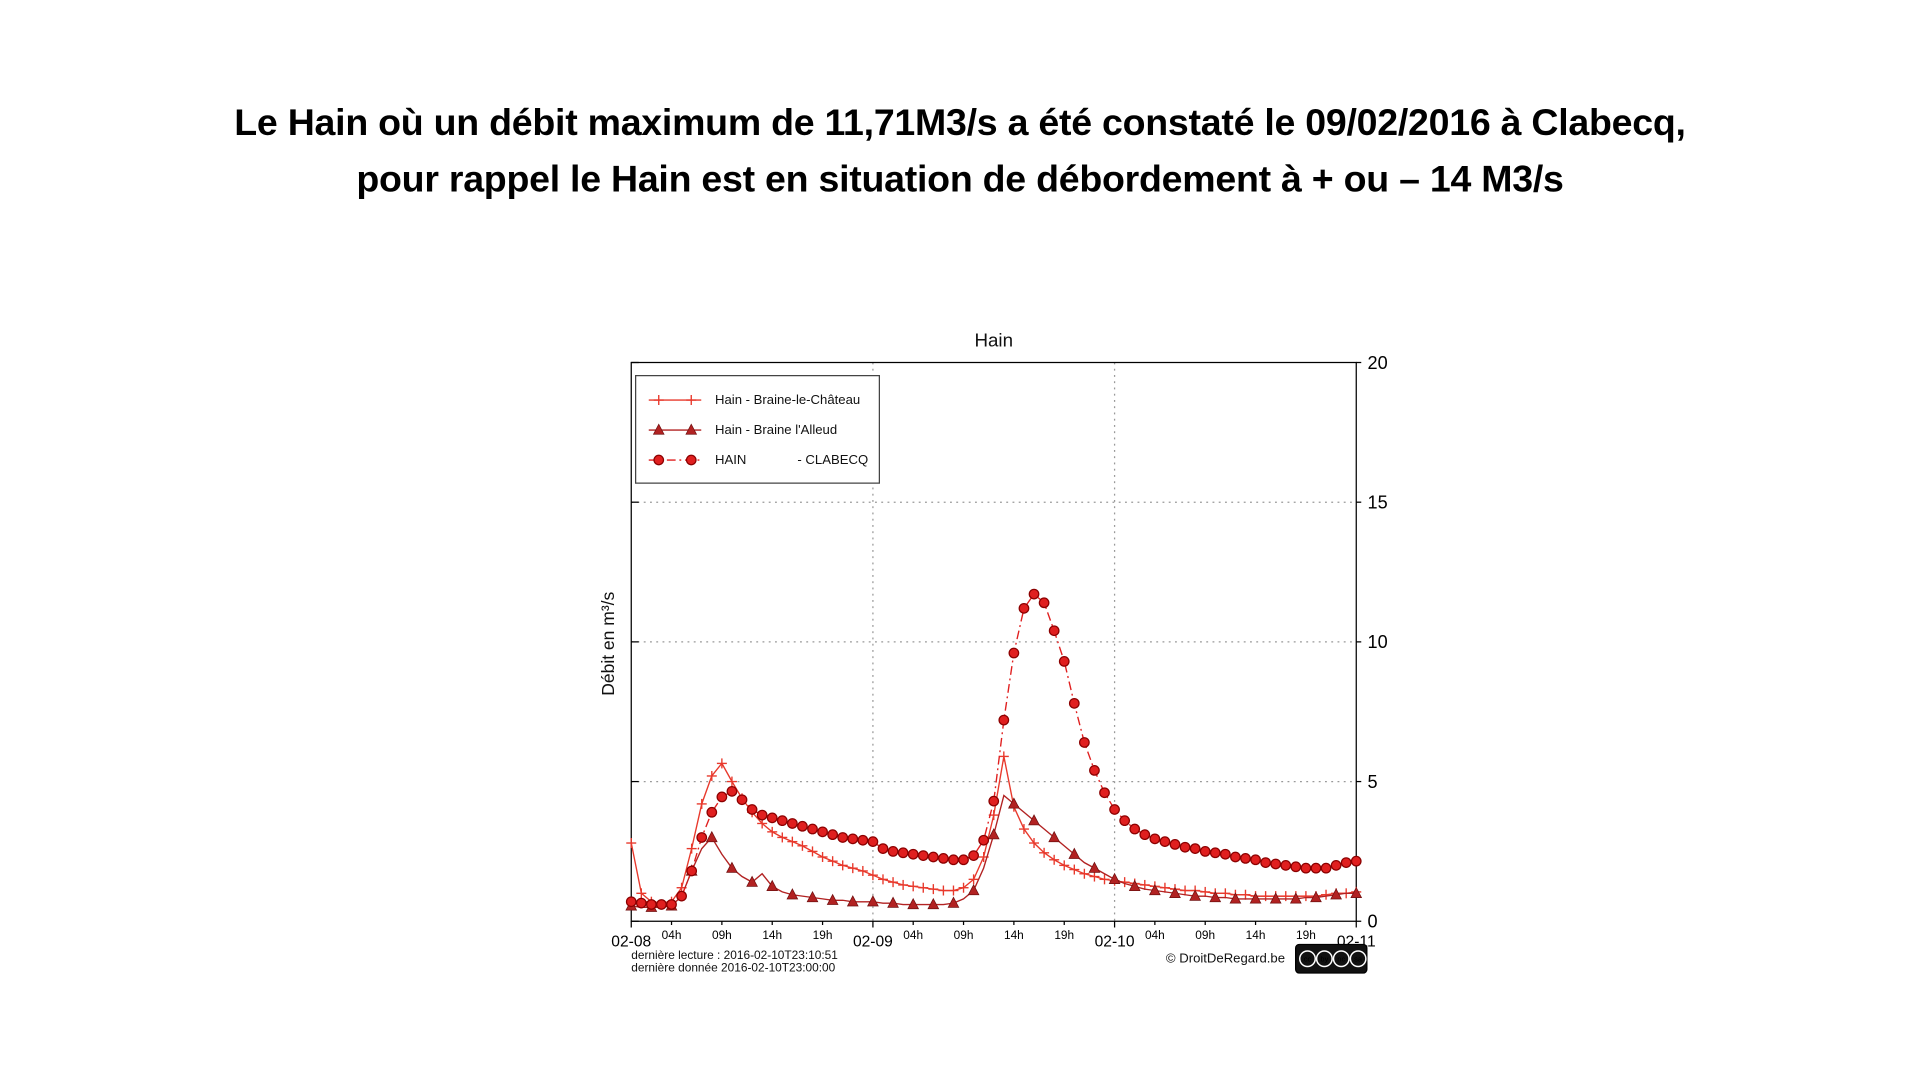 This screenshot has height=1080, width=1920. I want to click on legend-row-braine-l-alleud: Hain - Braine l'Alleud, so click(757, 430).